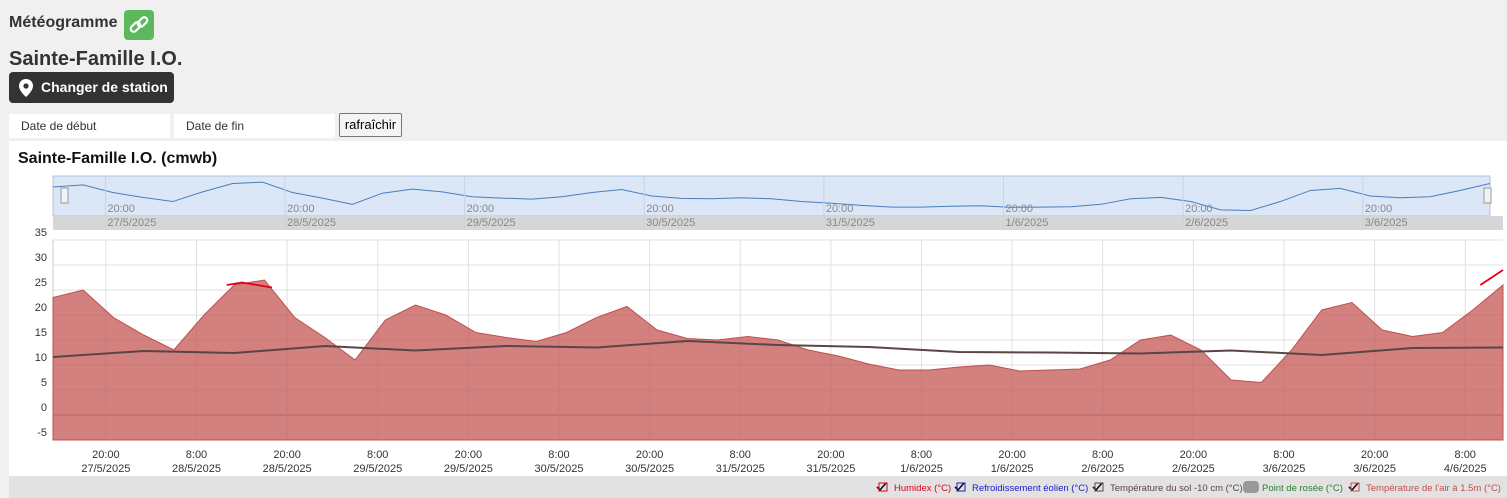 Image resolution: width=1507 pixels, height=498 pixels. What do you see at coordinates (370, 125) in the screenshot?
I see `refresh-button: rafraîchir` at bounding box center [370, 125].